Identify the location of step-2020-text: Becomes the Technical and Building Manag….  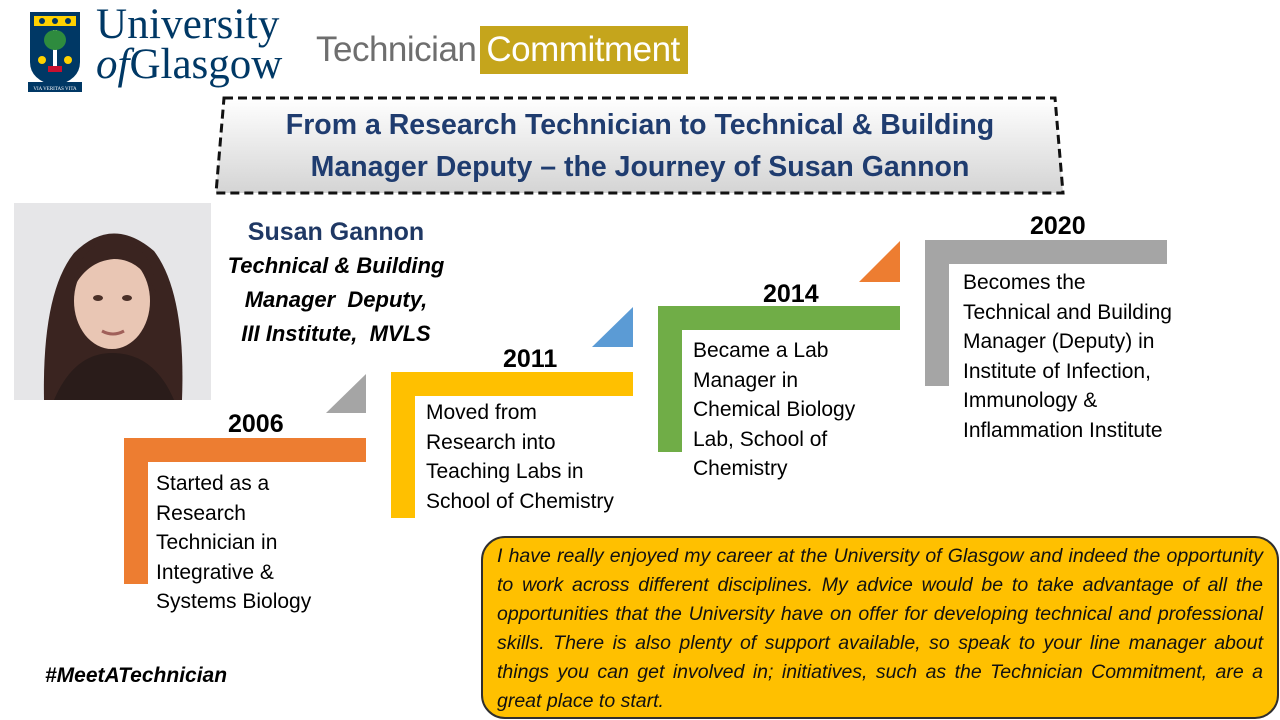
(1067, 356).